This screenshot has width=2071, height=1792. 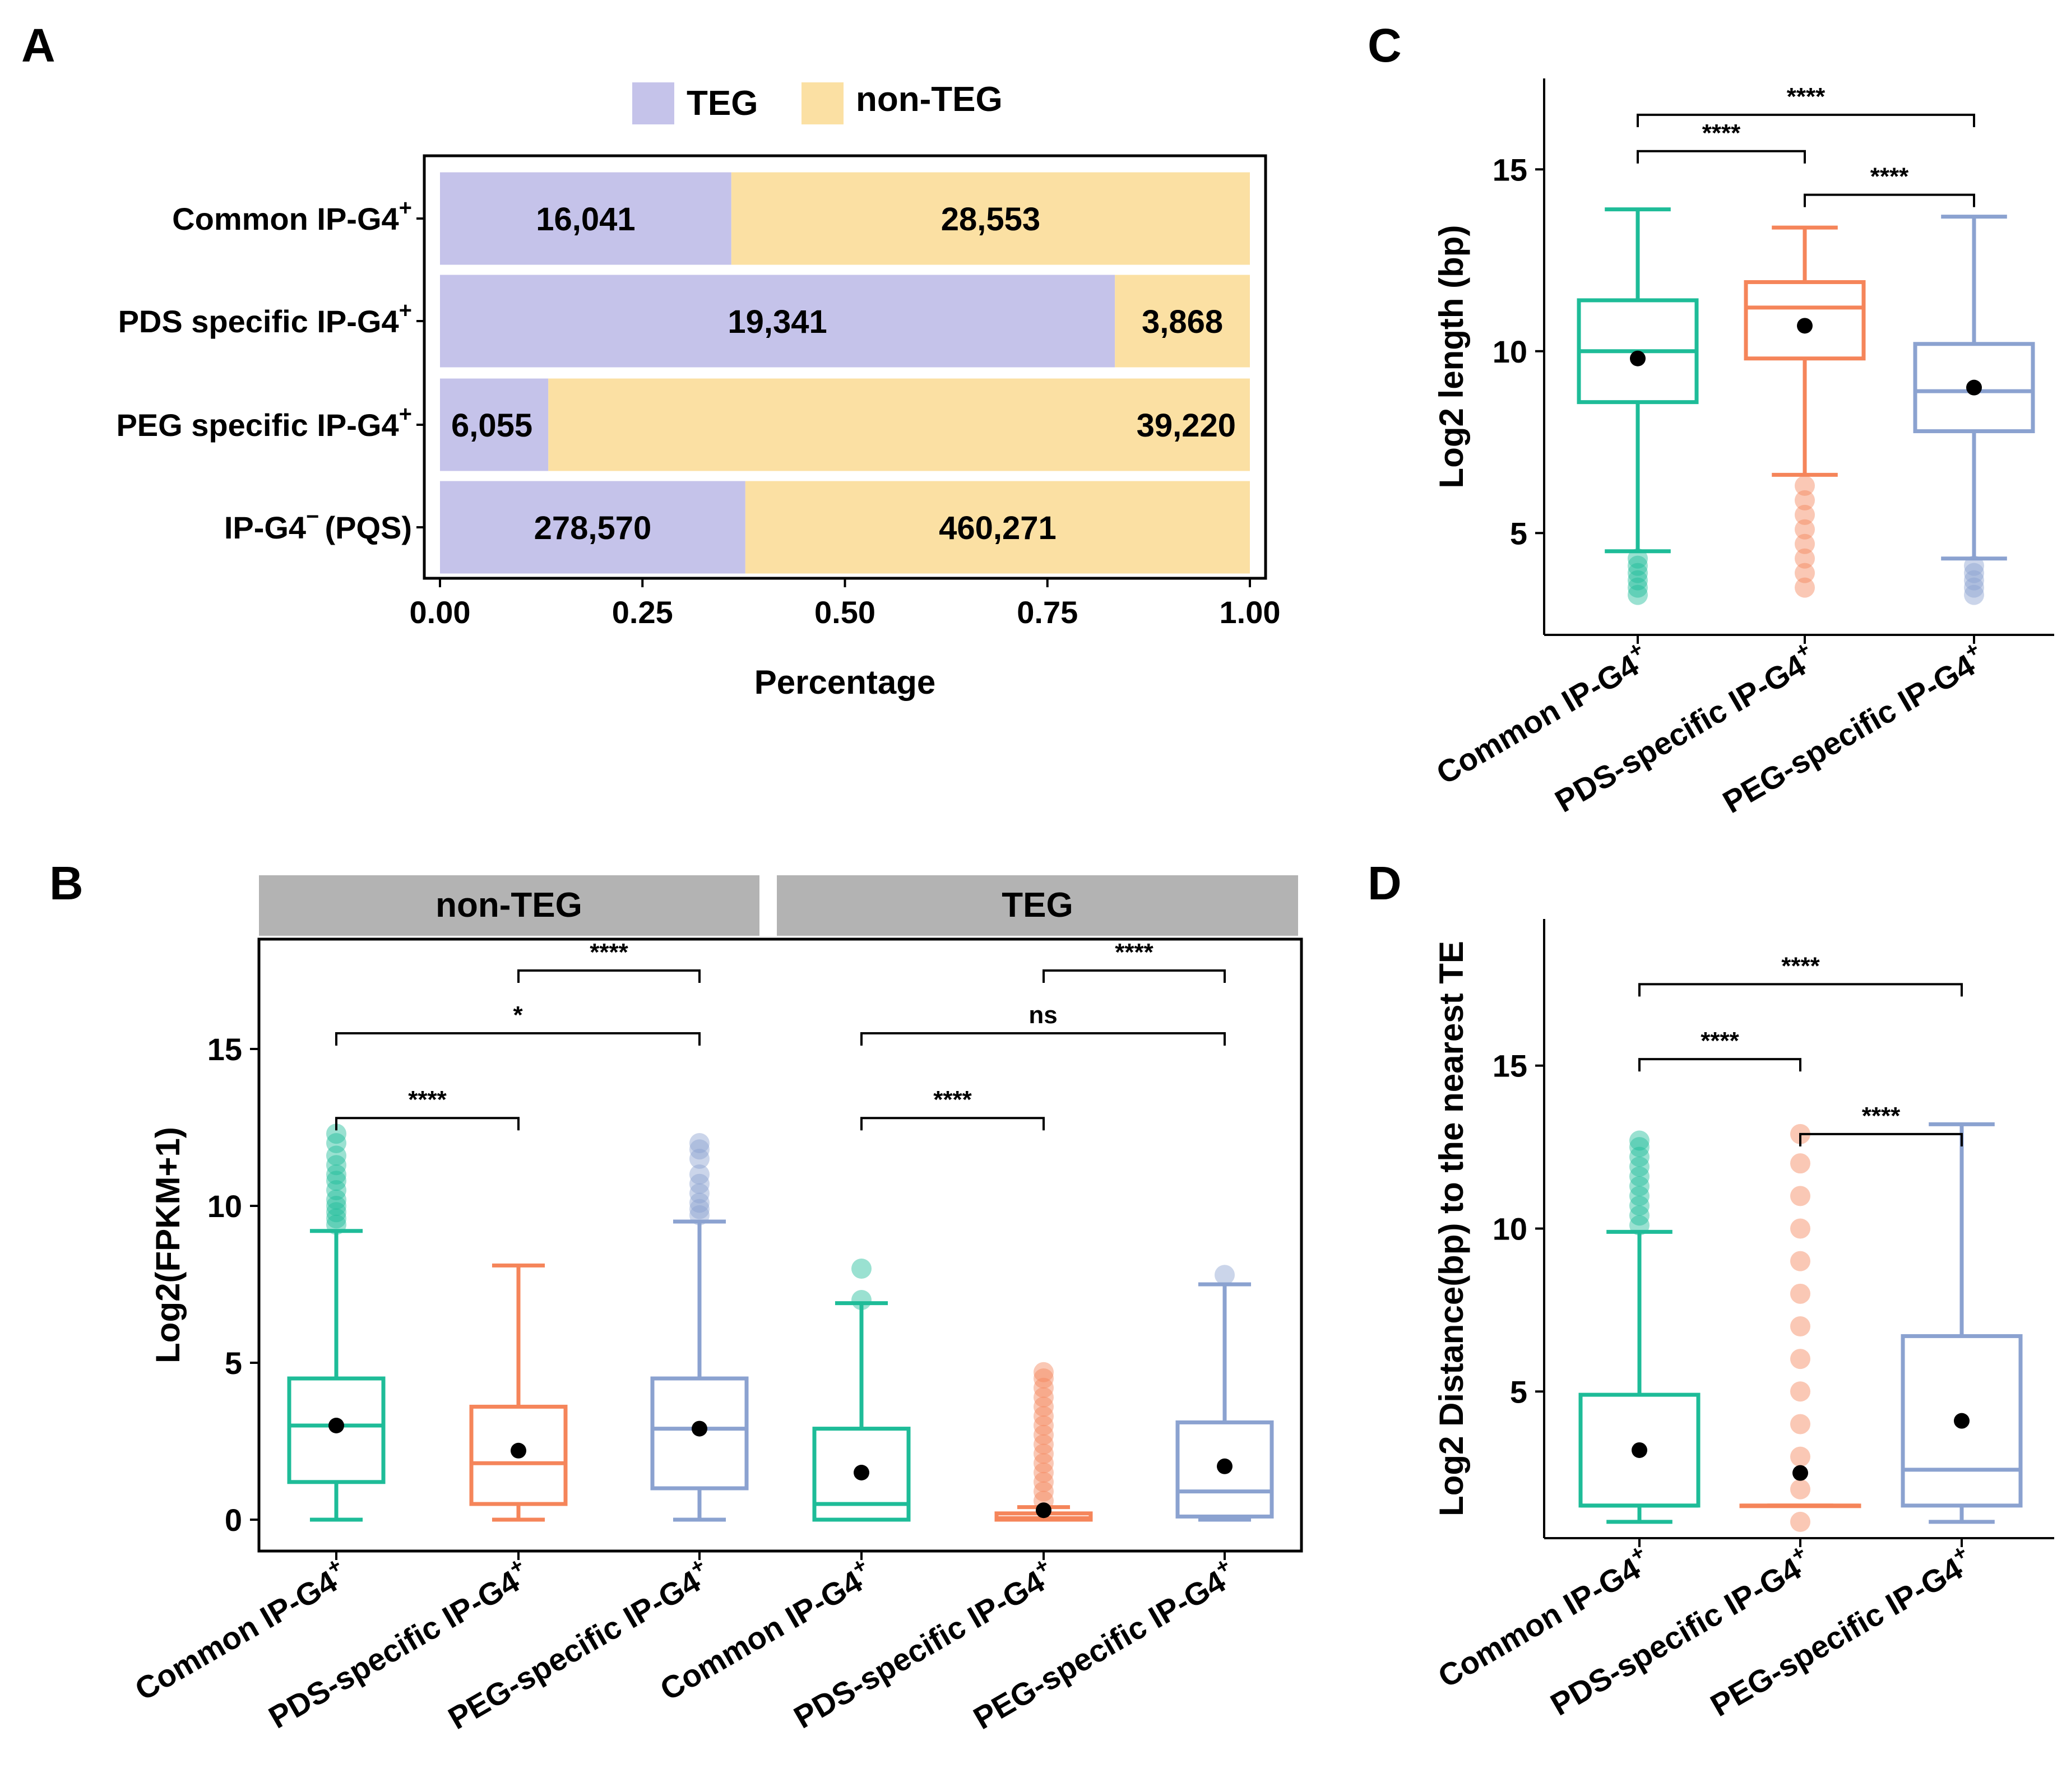 I want to click on facet-0-box-1-mean, so click(x=518, y=1450).